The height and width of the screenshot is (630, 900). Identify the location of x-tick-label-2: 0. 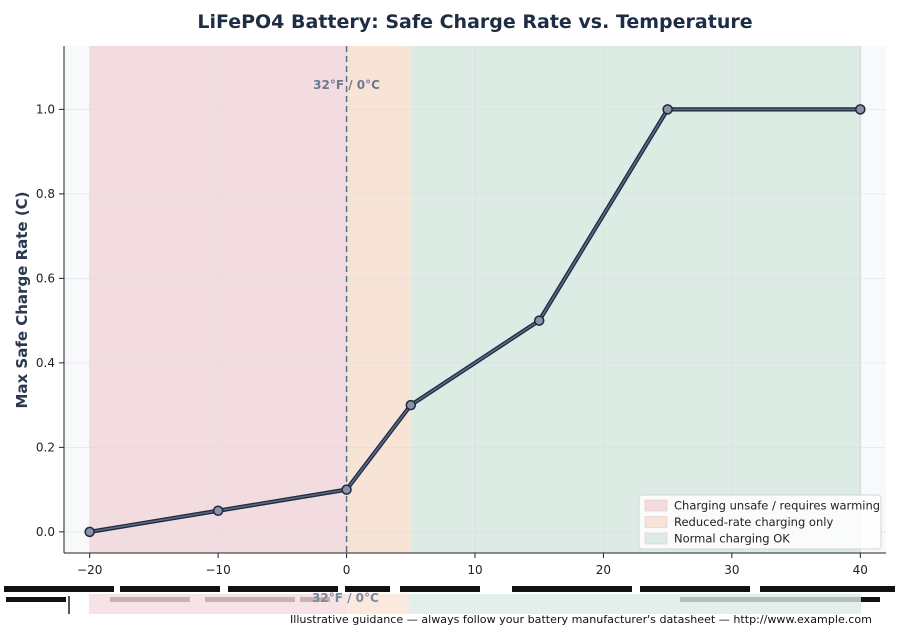
(347, 570).